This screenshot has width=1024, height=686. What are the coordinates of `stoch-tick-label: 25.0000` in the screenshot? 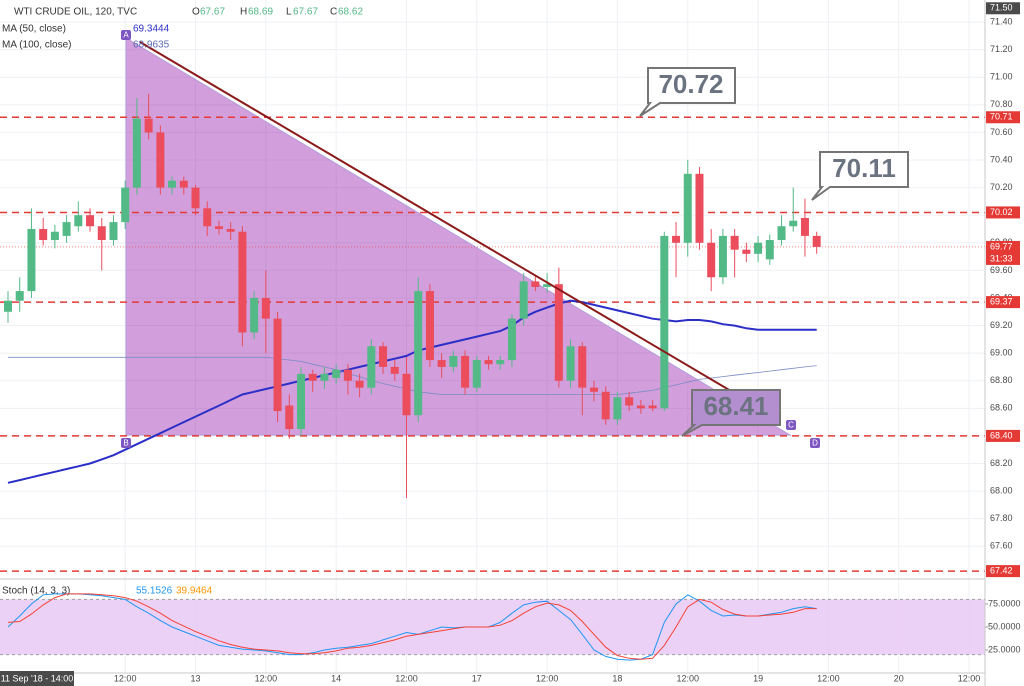 It's located at (1004, 649).